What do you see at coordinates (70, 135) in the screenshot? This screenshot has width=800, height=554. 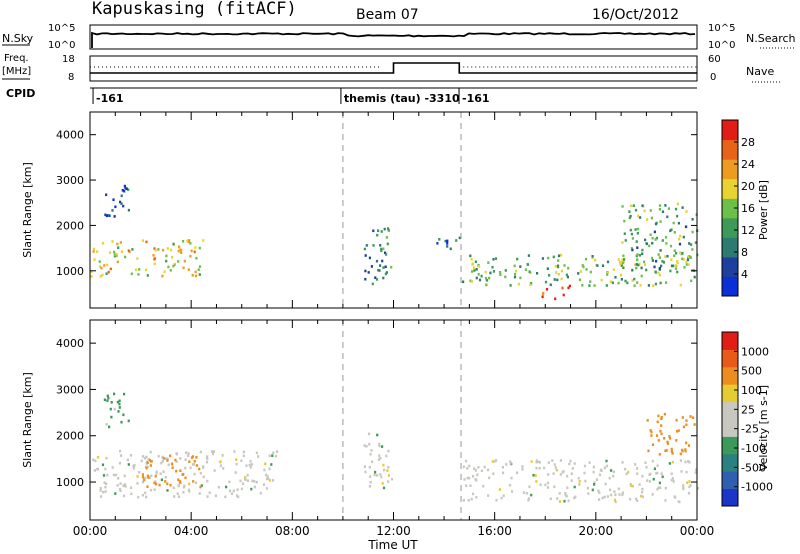 I see `power-ytick-label-3: 4000` at bounding box center [70, 135].